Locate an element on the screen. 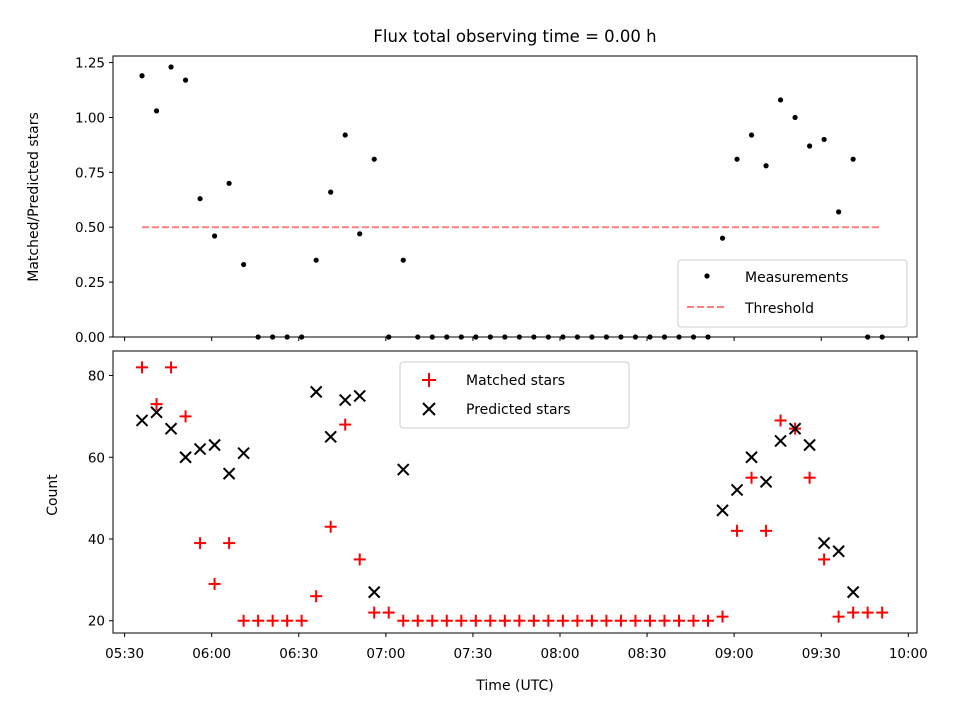 The width and height of the screenshot is (960, 720). bottom-legend: Matched stars Predicted stars is located at coordinates (514, 395).